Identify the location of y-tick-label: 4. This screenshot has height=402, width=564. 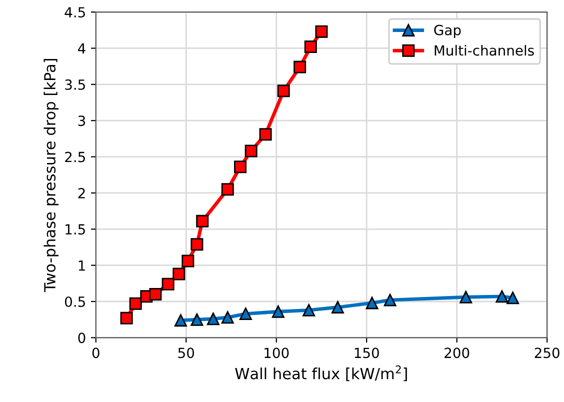
(82, 48).